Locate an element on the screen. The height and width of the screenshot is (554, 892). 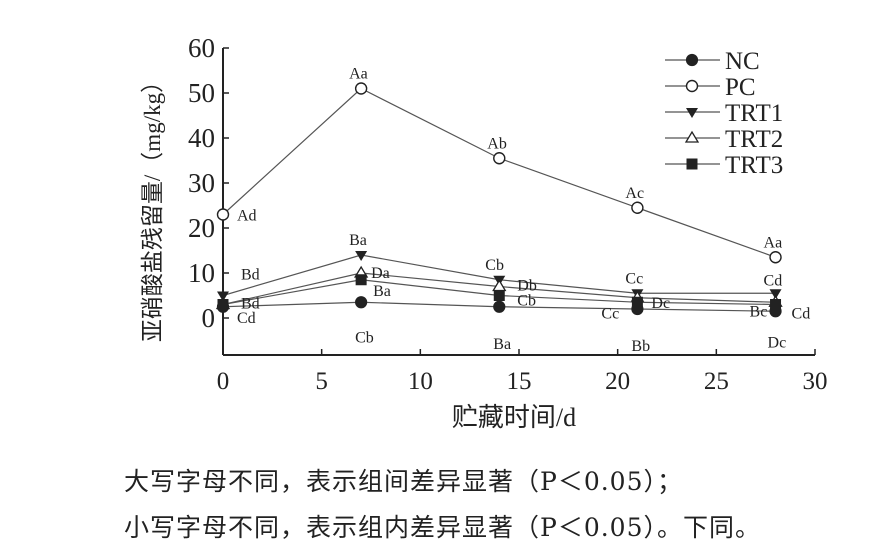
y-tick-label: 60 is located at coordinates (201, 48).